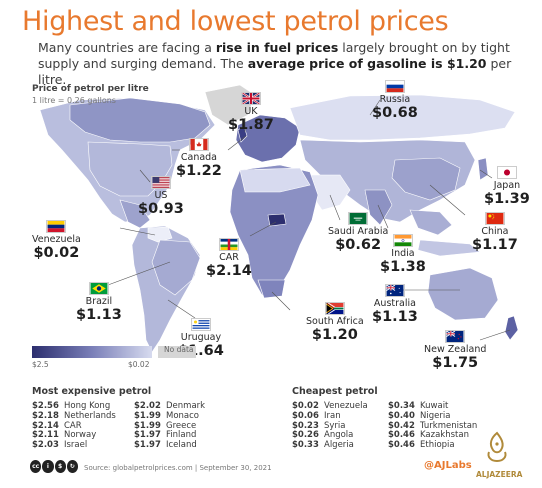 This screenshot has height=488, width=542. Describe the element at coordinates (506, 172) in the screenshot. I see `japan-flag` at that location.